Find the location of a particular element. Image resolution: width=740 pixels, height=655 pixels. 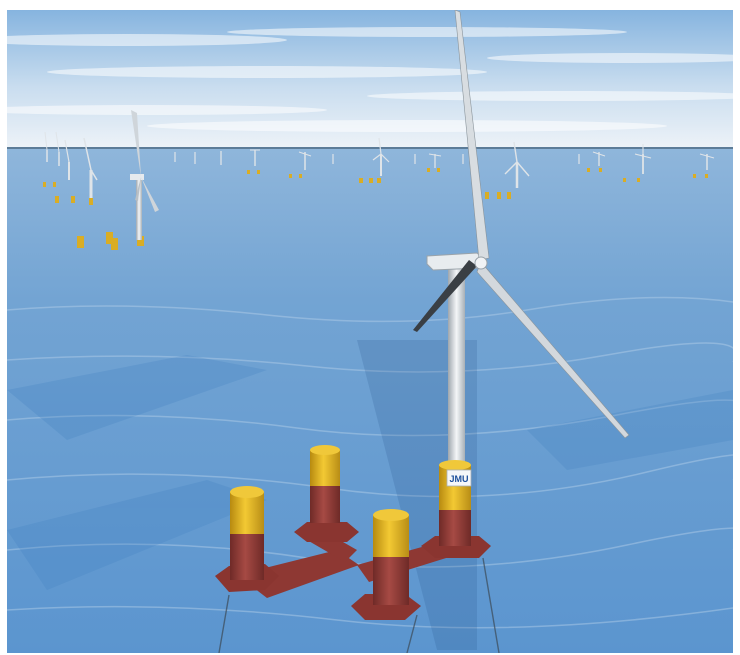

floating-platform: JMU is located at coordinates (357, 549).